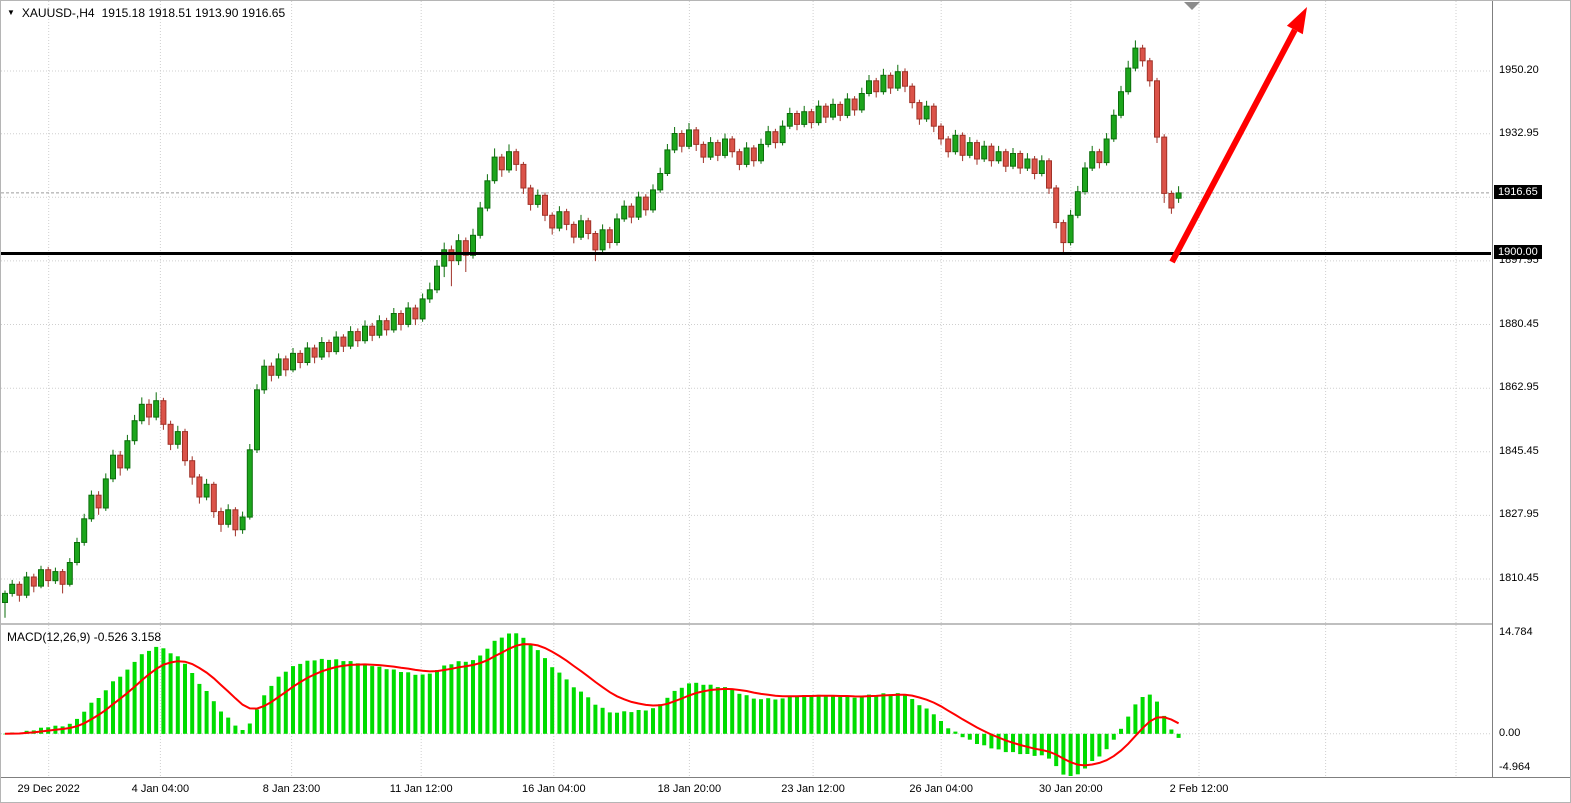 The image size is (1571, 803). I want to click on current-price-badge: 1916.65, so click(1518, 192).